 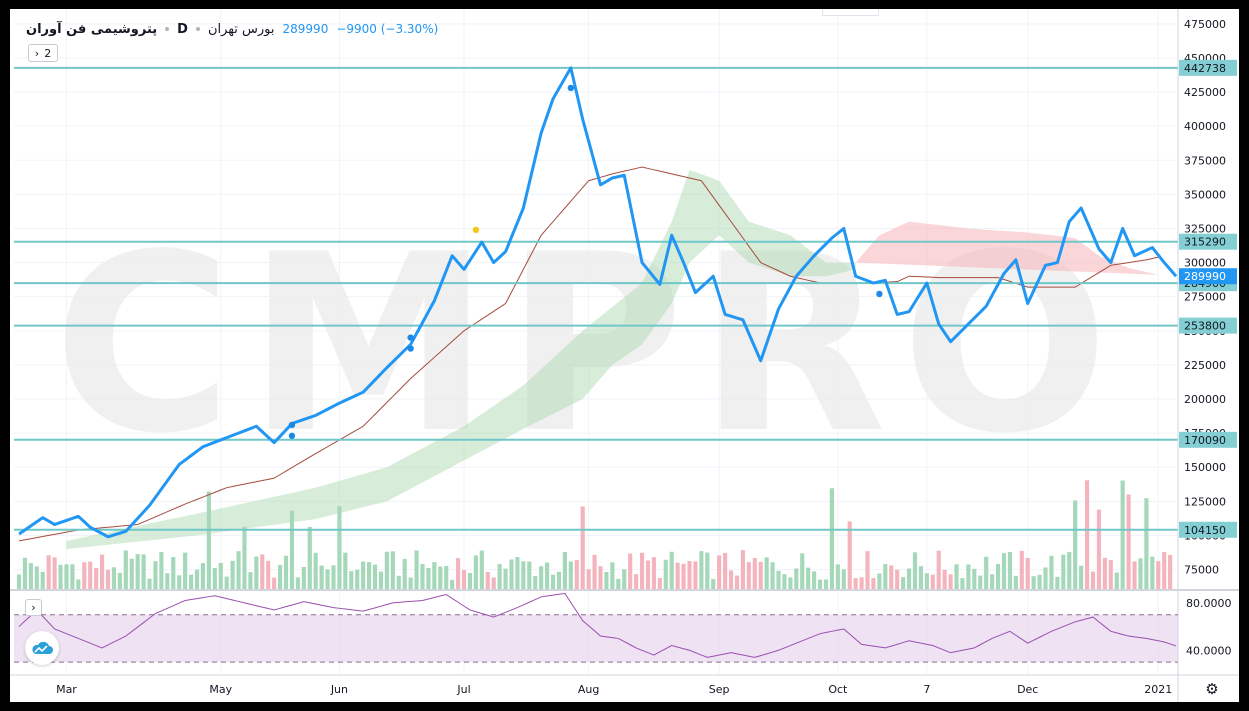 I want to click on last-price-tag: 289990, so click(x=1208, y=276).